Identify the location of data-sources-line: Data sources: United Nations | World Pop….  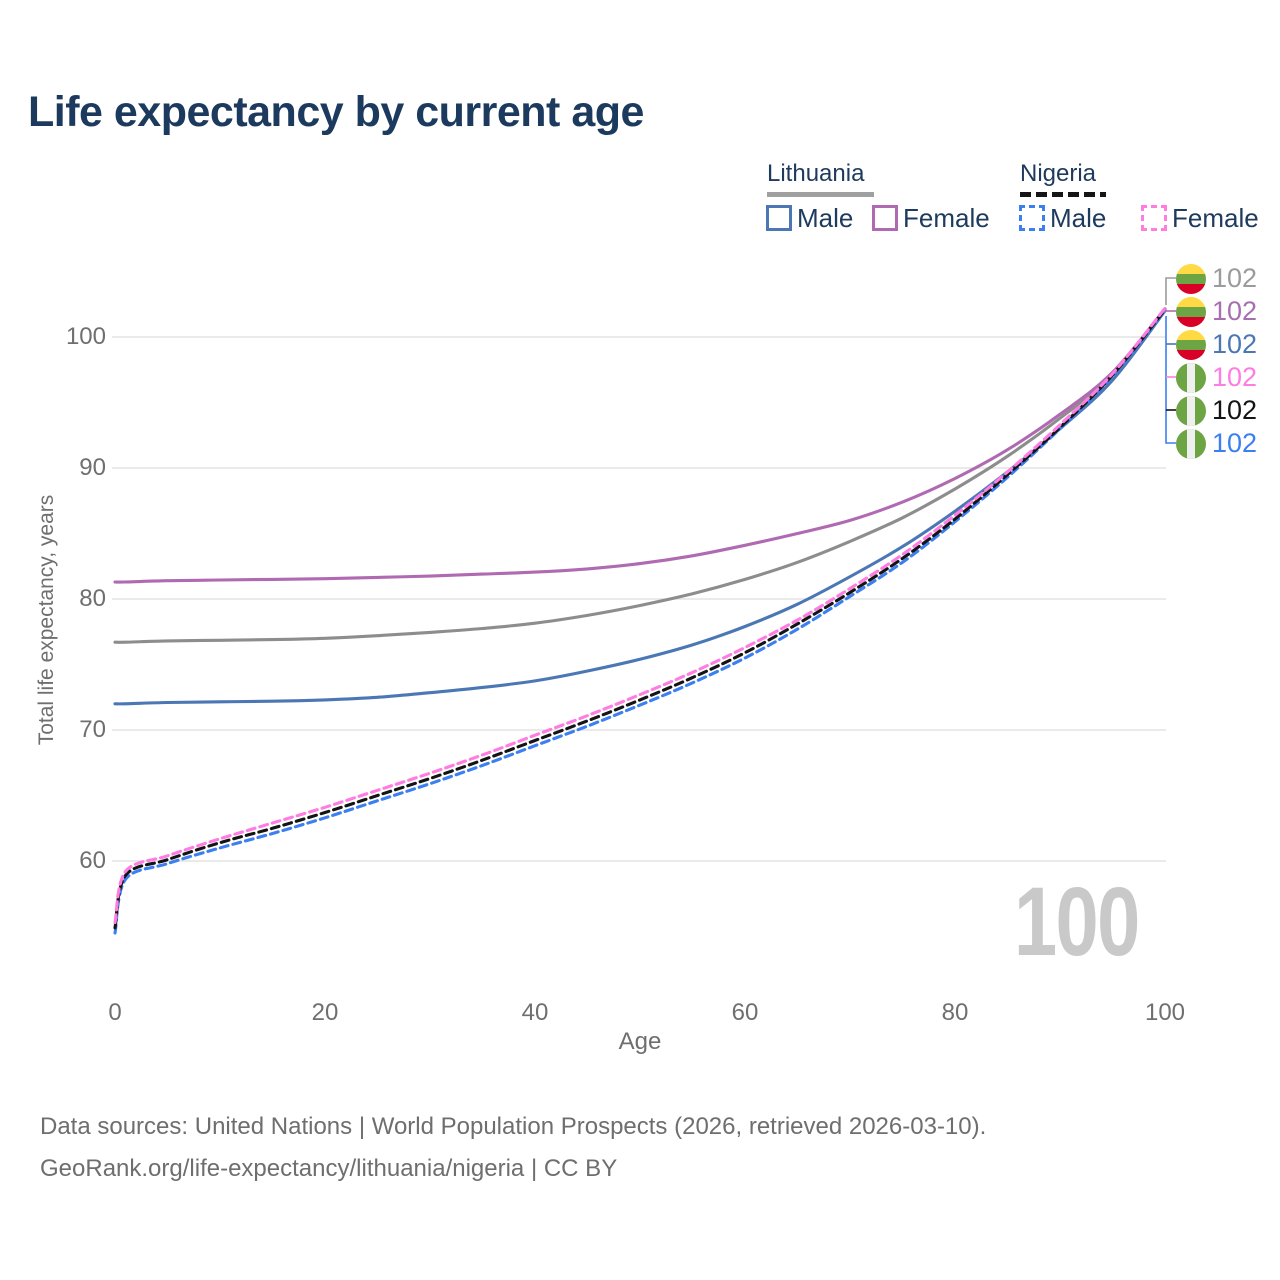
(513, 1126).